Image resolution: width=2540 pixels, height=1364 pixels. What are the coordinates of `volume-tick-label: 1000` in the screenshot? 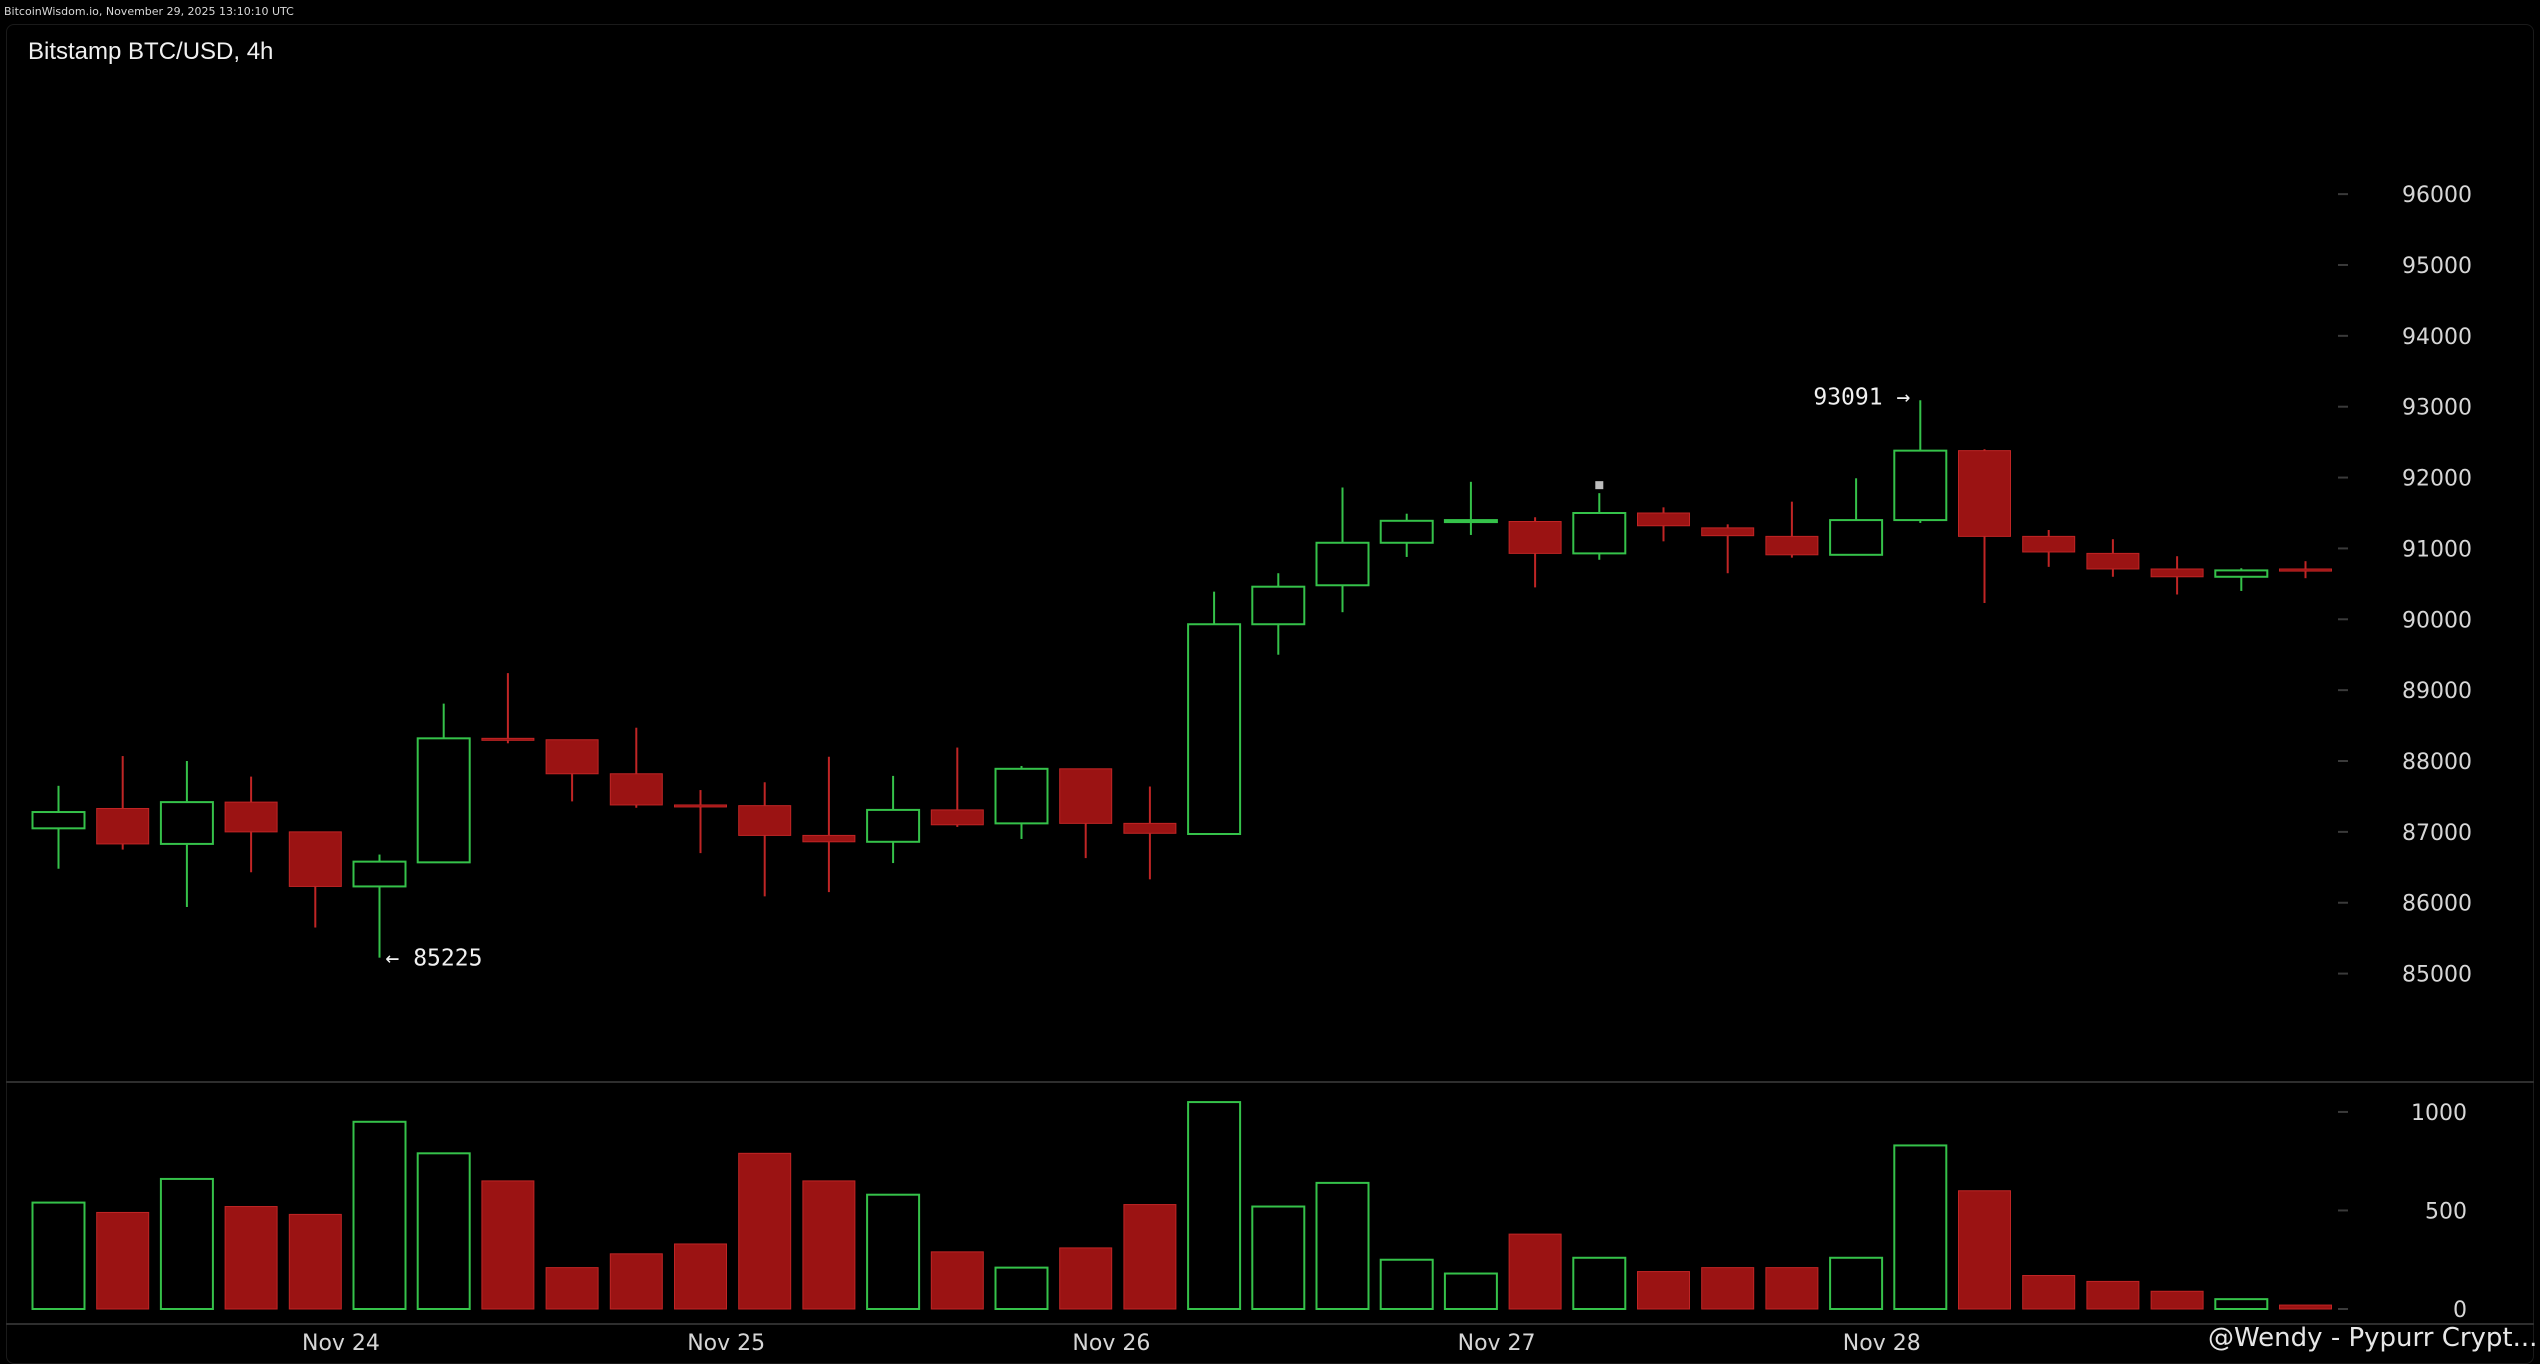 It's located at (2439, 1113).